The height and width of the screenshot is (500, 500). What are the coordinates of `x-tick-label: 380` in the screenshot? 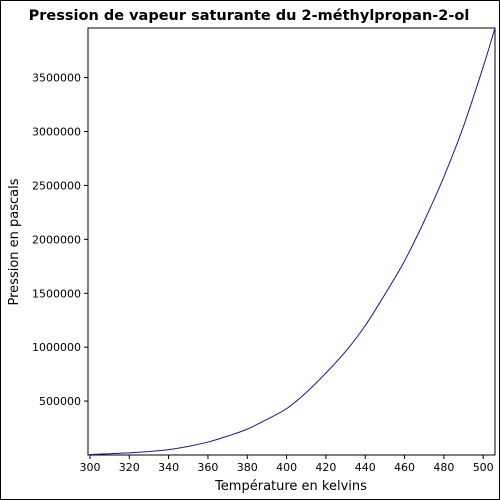 It's located at (247, 467).